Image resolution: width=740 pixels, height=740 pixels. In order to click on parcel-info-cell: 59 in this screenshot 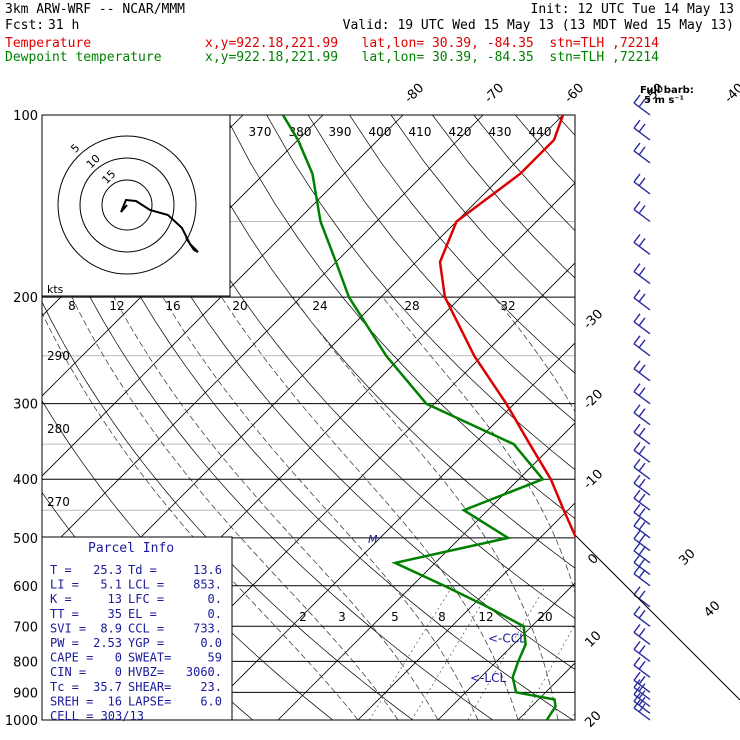, I will do `click(215, 658)`.